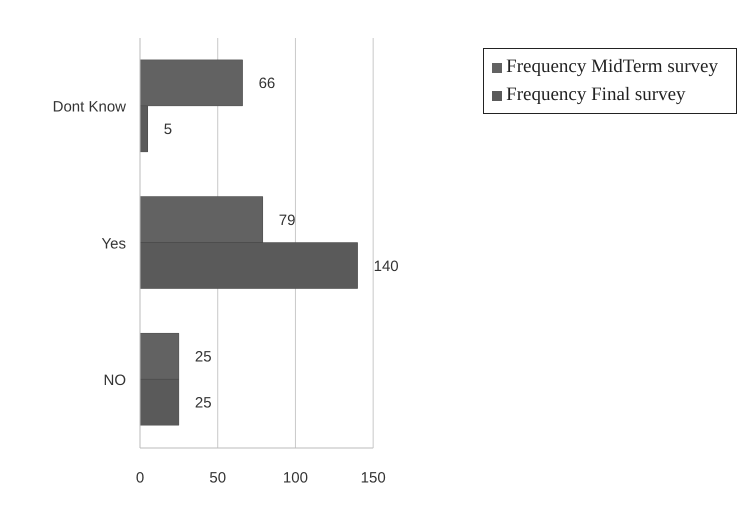 The width and height of the screenshot is (745, 509). I want to click on x-tick-label: 100, so click(295, 478).